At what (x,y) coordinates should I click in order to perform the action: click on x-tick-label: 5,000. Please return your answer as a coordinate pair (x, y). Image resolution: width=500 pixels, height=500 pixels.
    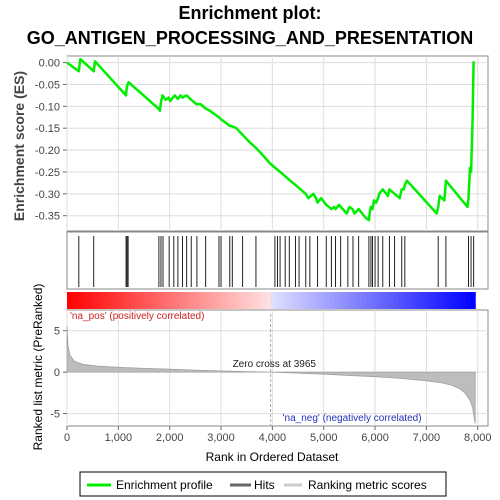
    Looking at the image, I should click on (324, 438).